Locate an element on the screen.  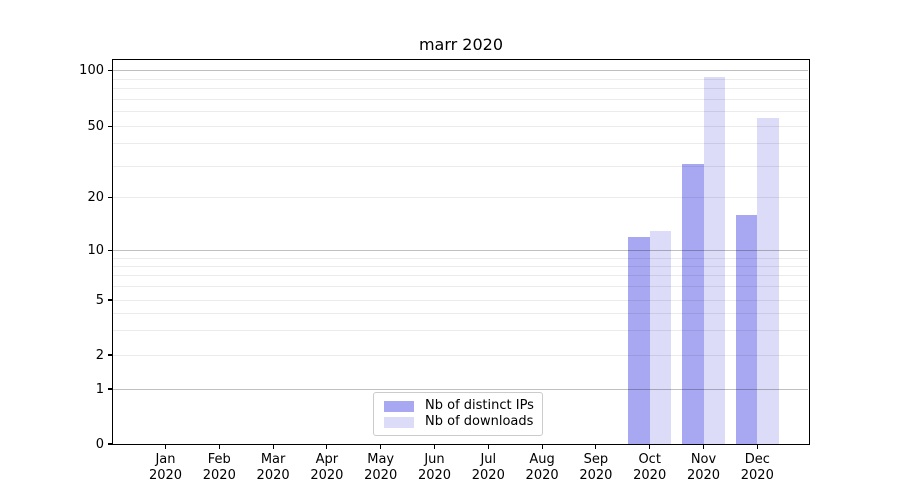
y-tick-label: 5 is located at coordinates (99, 300).